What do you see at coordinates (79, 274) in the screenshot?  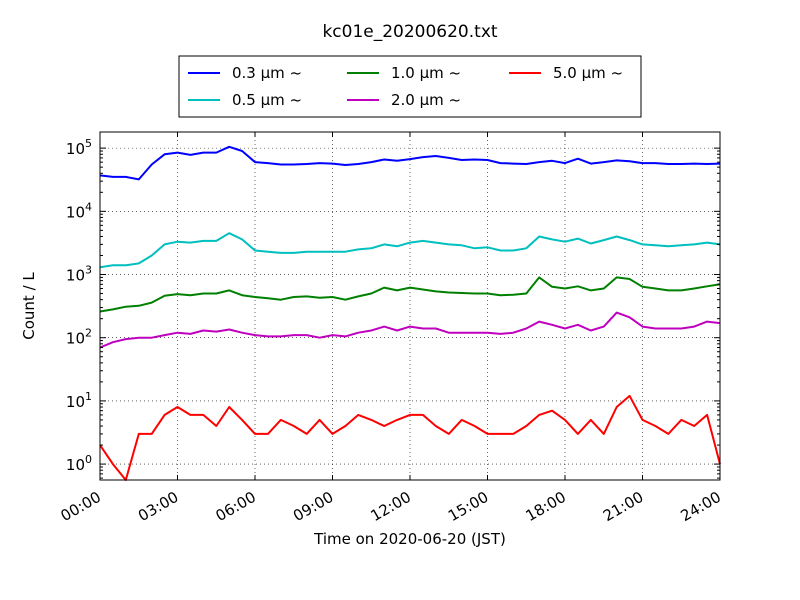 I see `y-tick-label: 10³` at bounding box center [79, 274].